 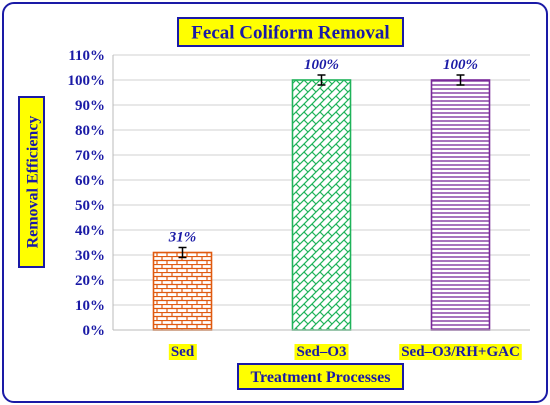 I want to click on x-axis-title: Treatment Processes, so click(x=320, y=376).